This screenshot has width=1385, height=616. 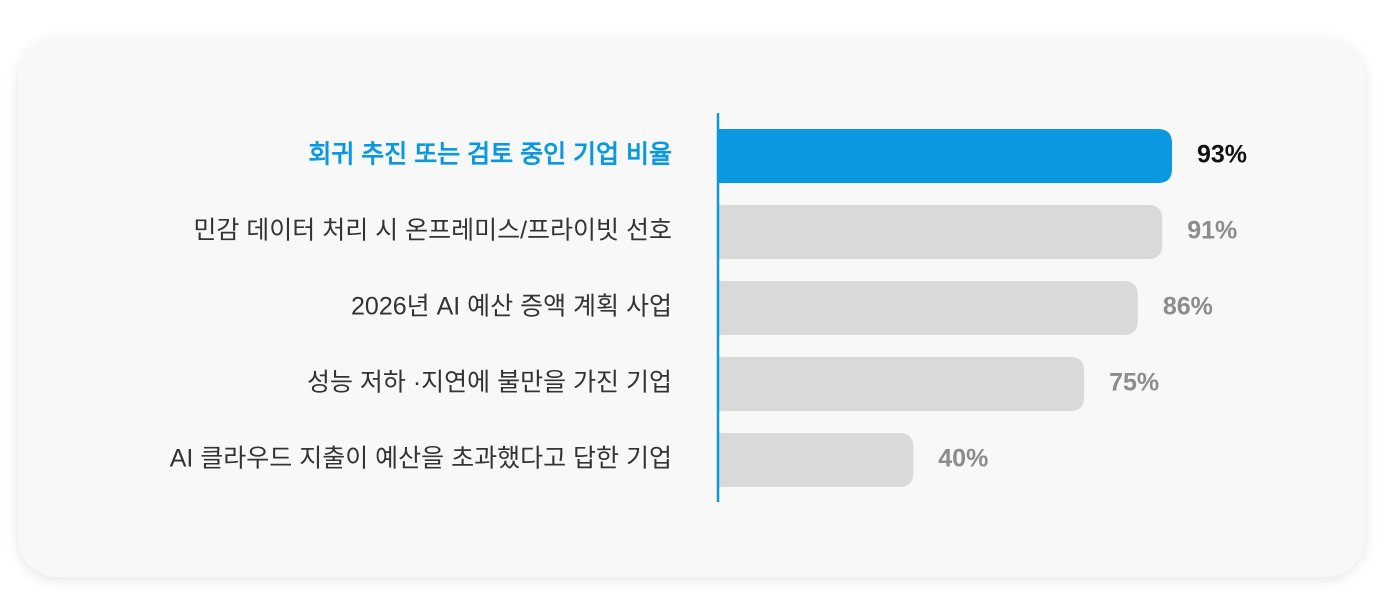 I want to click on value-label: 93%, so click(x=1222, y=155).